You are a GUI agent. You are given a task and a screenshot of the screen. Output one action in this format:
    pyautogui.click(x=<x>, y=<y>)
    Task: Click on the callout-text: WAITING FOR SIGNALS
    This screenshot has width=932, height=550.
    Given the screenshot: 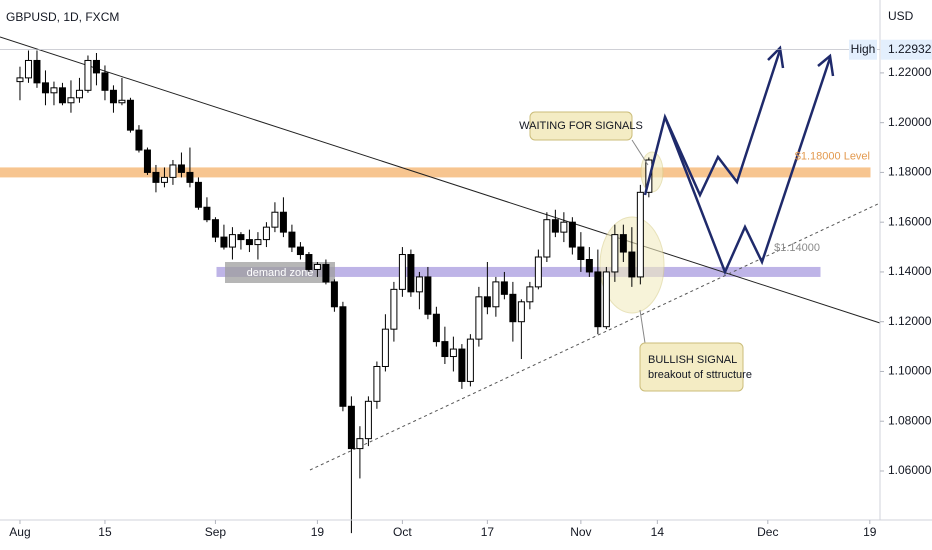 What is the action you would take?
    pyautogui.click(x=581, y=126)
    